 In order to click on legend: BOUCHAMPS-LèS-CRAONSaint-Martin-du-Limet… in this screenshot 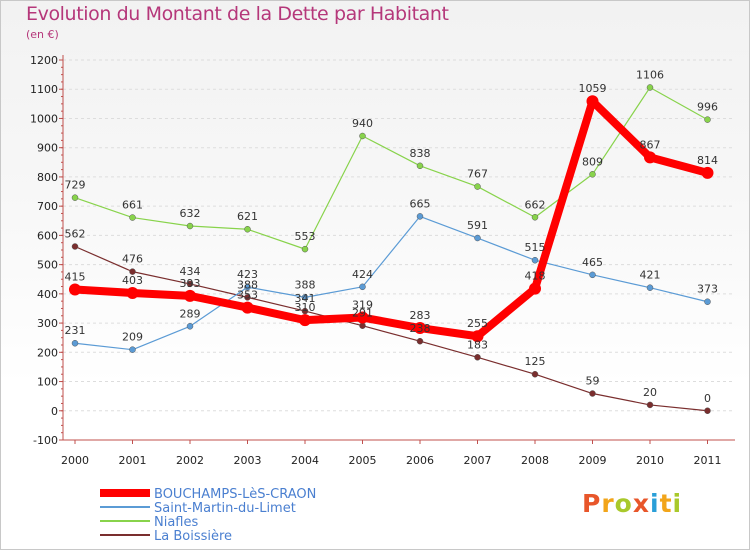, I will do `click(208, 515)`.